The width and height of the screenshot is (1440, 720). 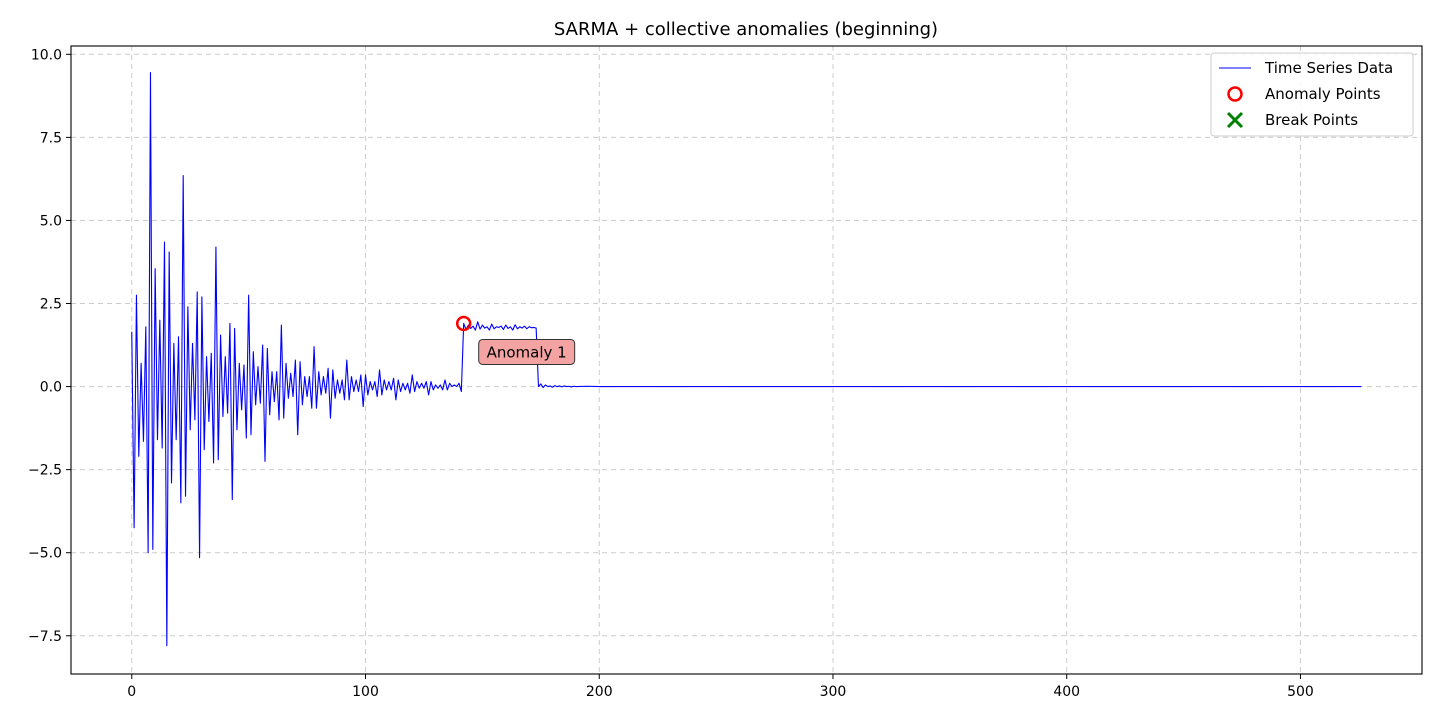 I want to click on y-tick-label: −5.0, so click(x=45, y=554).